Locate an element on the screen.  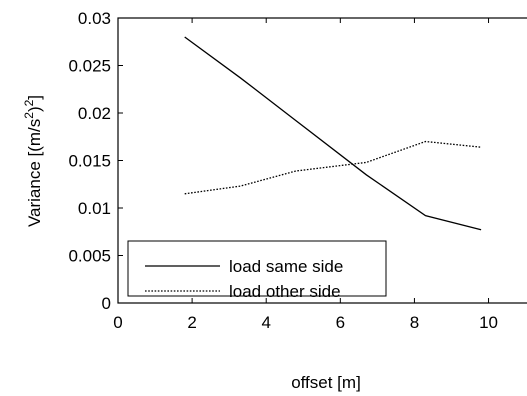
y-tick-label: 0.015 is located at coordinates (89, 161).